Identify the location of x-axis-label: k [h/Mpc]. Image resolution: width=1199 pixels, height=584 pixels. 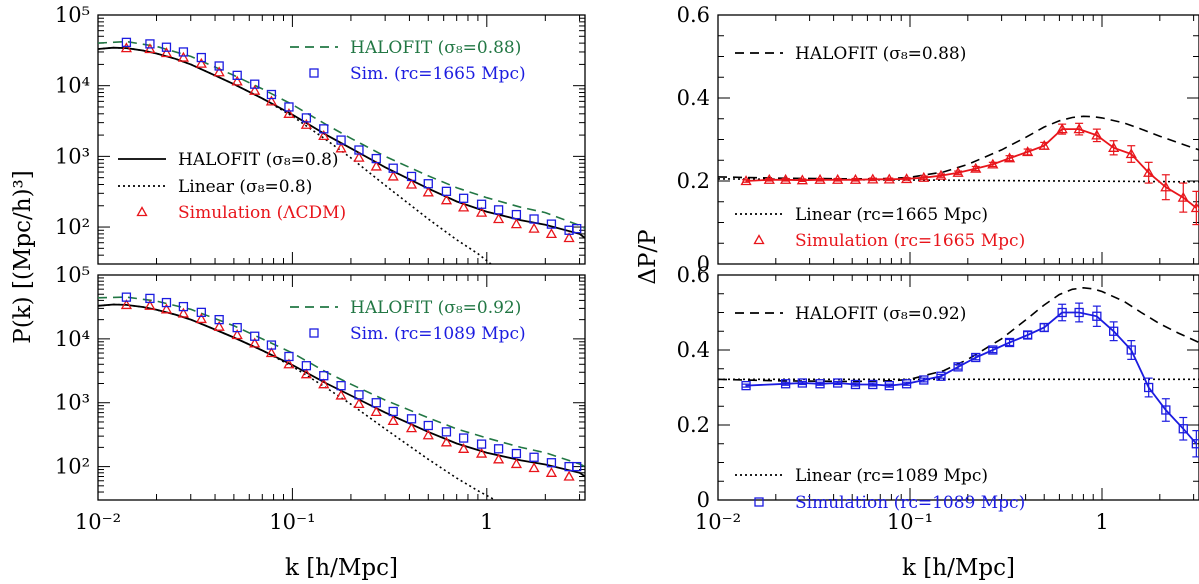
(341, 567).